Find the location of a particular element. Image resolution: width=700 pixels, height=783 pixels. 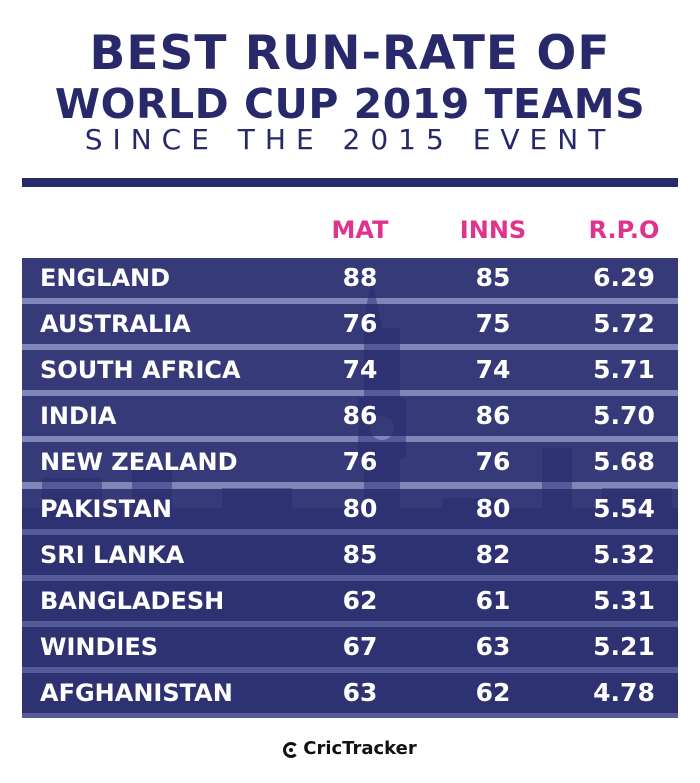

innings-value: 85 is located at coordinates (493, 277).